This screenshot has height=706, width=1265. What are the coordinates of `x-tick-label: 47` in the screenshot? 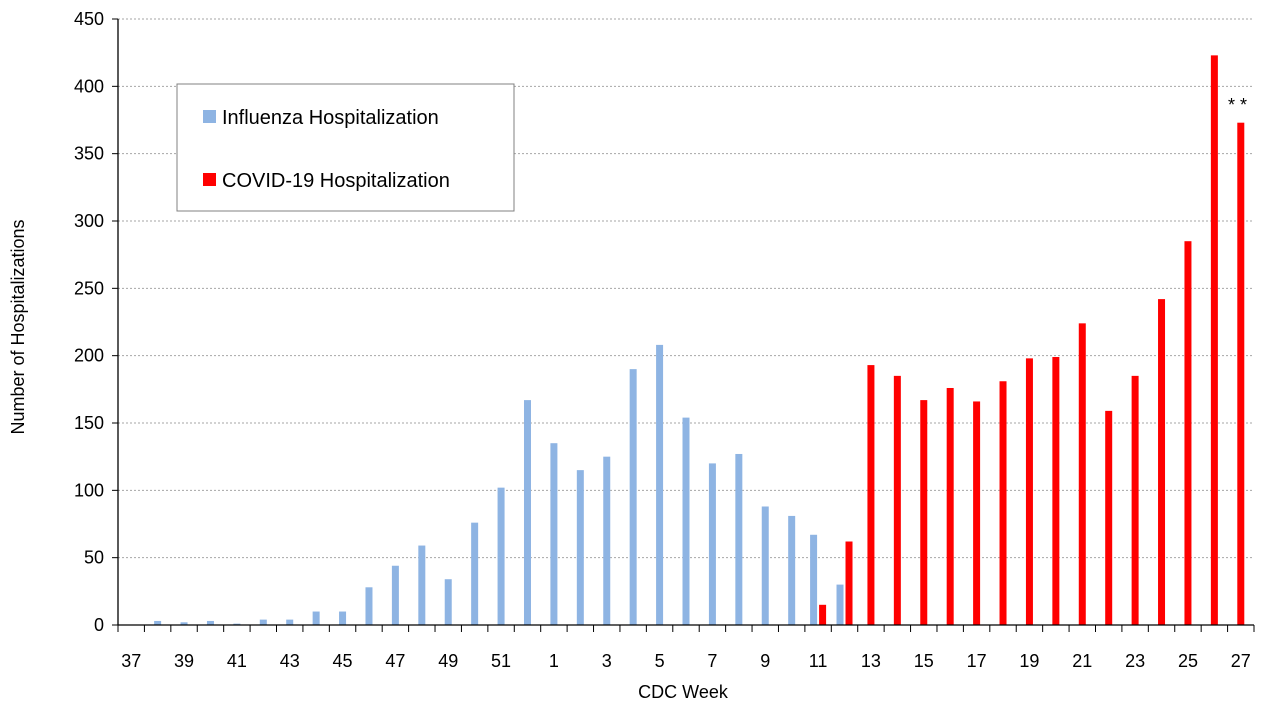 It's located at (395, 661).